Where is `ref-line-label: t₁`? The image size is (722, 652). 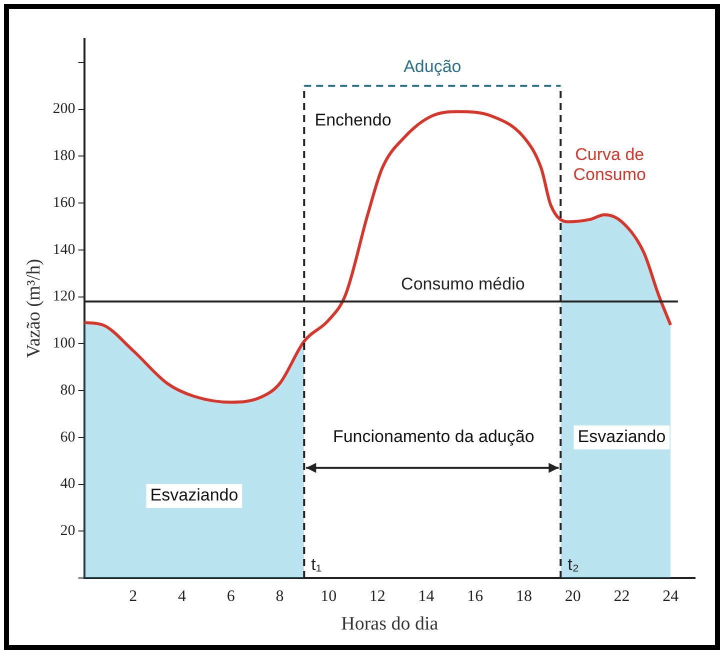 ref-line-label: t₁ is located at coordinates (316, 564).